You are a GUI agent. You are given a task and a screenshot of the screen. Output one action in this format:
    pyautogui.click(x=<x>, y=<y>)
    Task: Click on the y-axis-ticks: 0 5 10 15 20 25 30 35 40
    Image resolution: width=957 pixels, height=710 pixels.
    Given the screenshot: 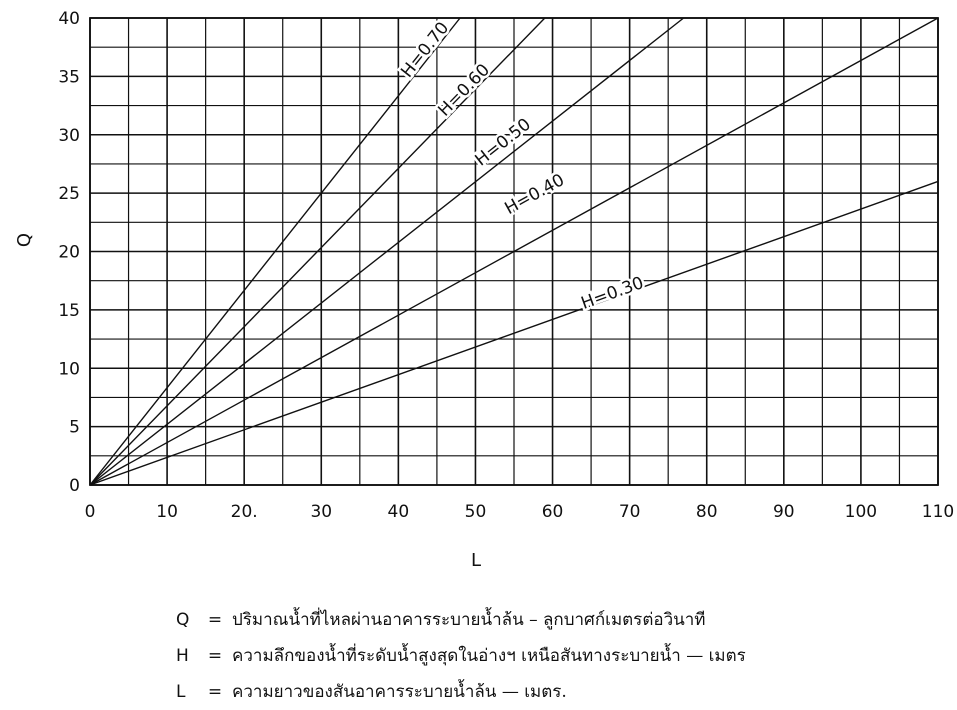 What is the action you would take?
    pyautogui.click(x=69, y=252)
    